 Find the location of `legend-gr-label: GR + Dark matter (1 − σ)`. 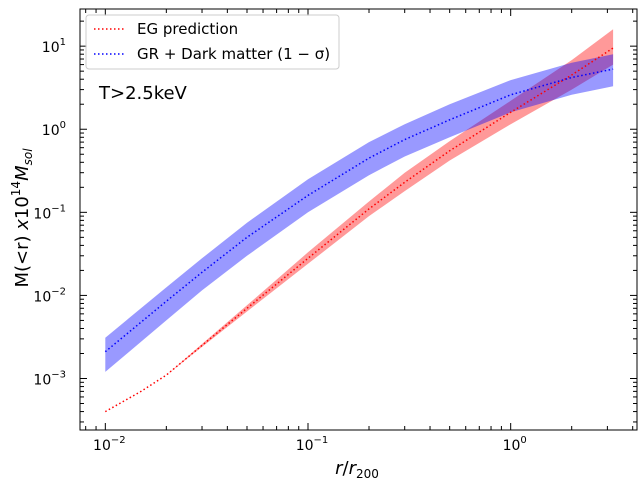

legend-gr-label: GR + Dark matter (1 − σ) is located at coordinates (233, 54).